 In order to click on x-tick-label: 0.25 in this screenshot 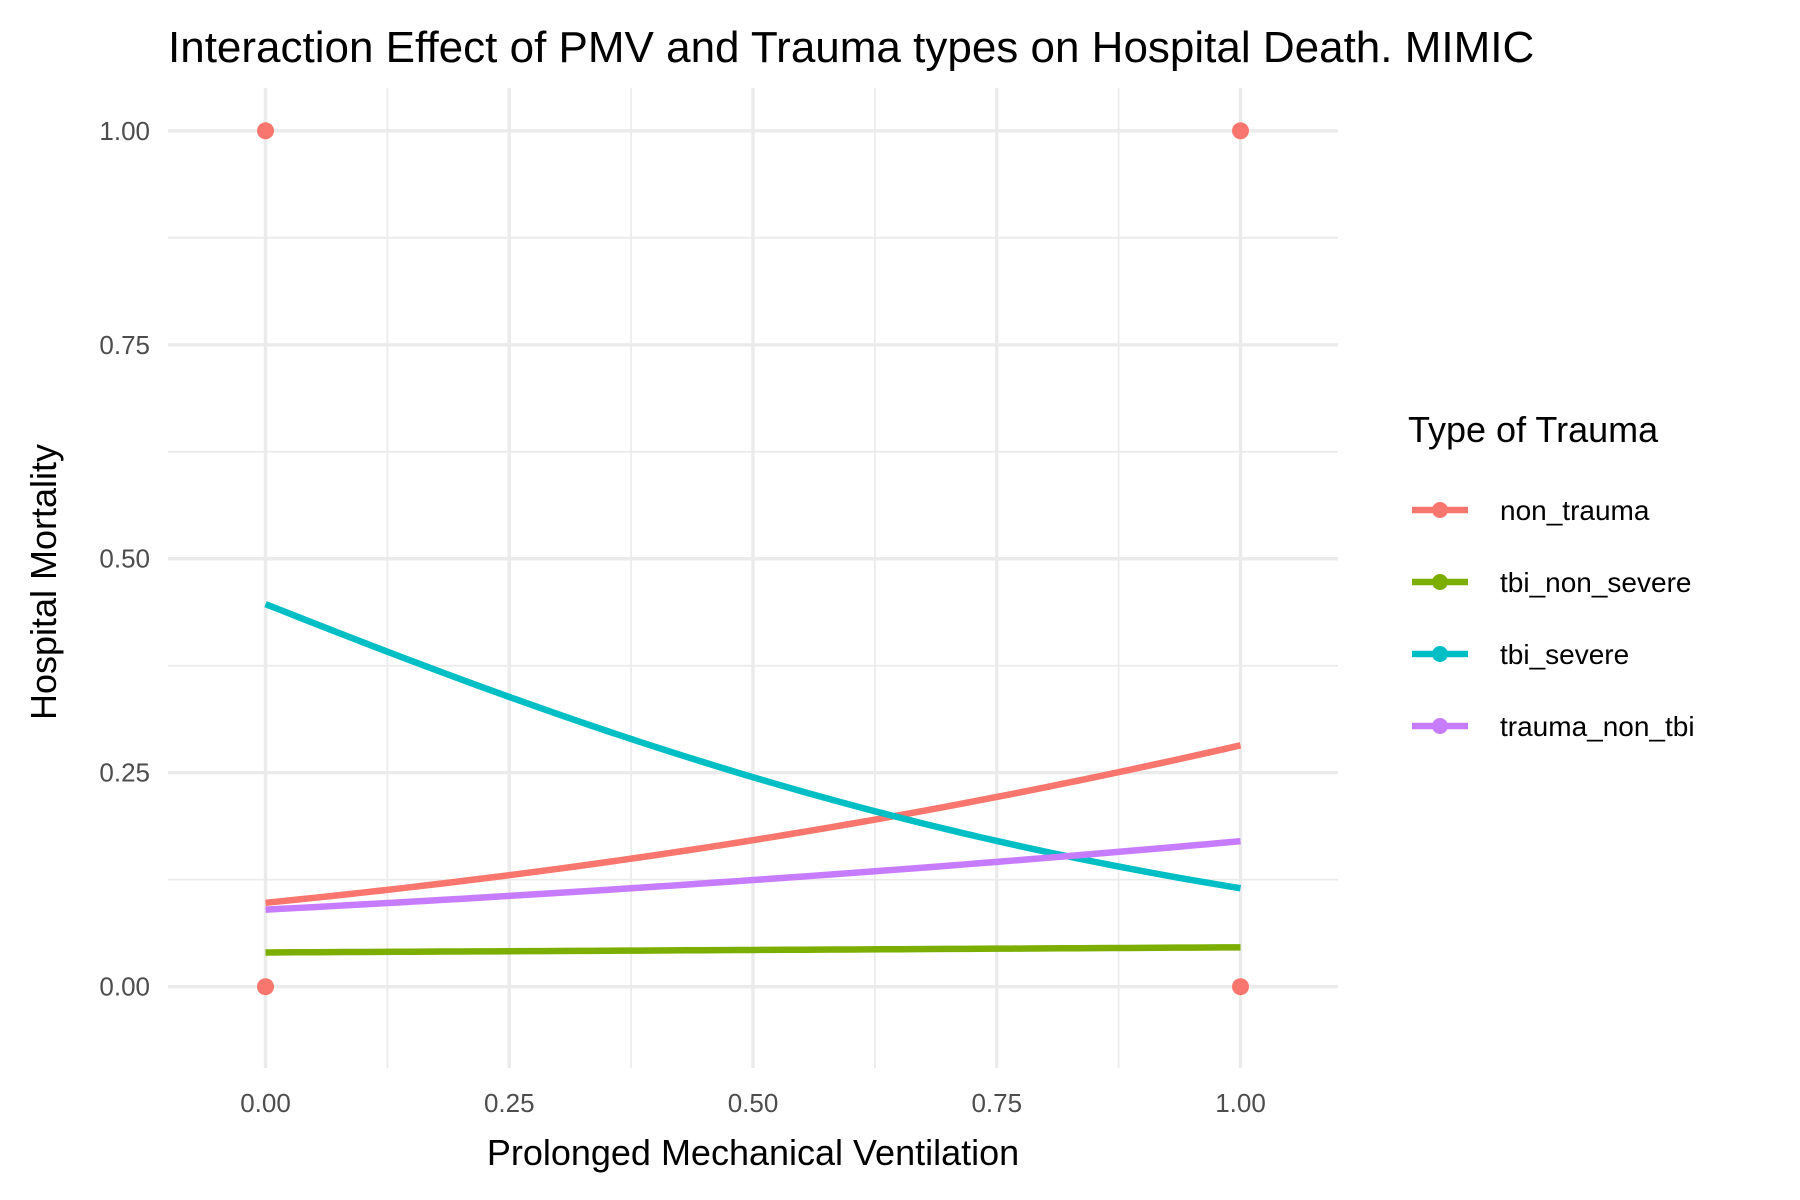, I will do `click(509, 1103)`.